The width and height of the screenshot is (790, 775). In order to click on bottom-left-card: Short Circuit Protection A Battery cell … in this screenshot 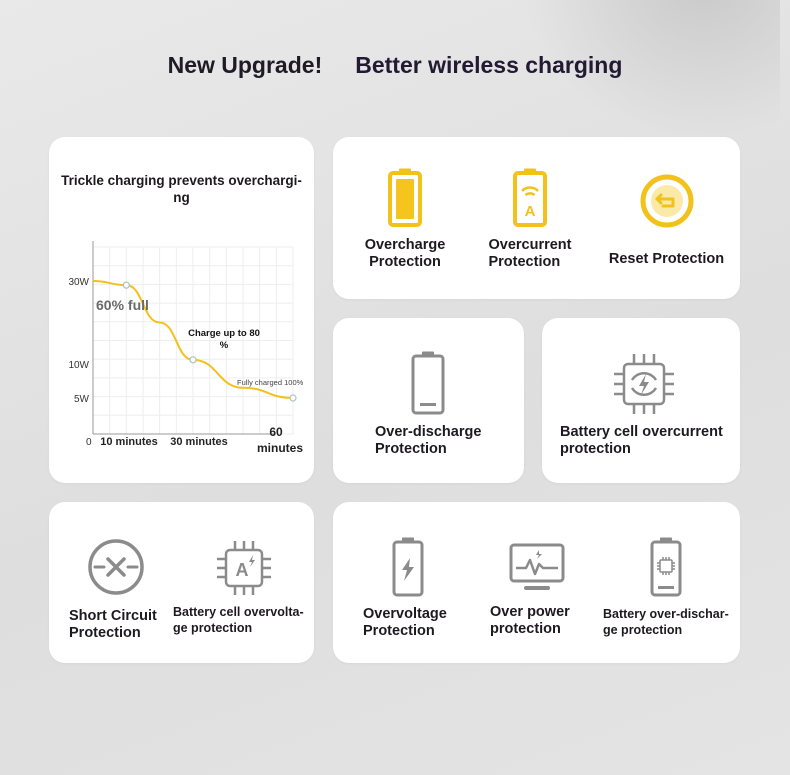, I will do `click(181, 582)`.